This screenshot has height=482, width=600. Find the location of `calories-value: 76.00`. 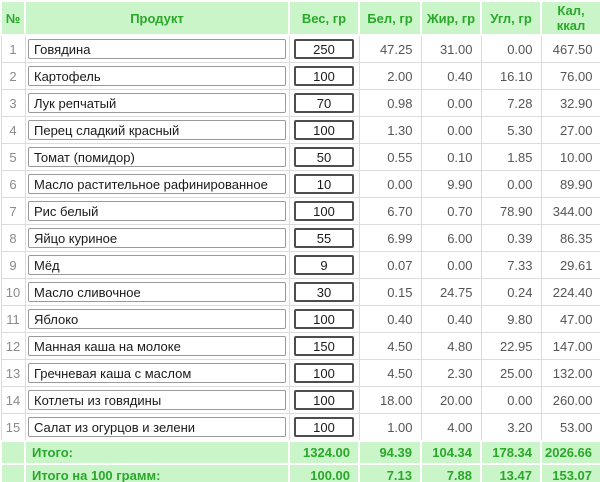

calories-value: 76.00 is located at coordinates (570, 76).